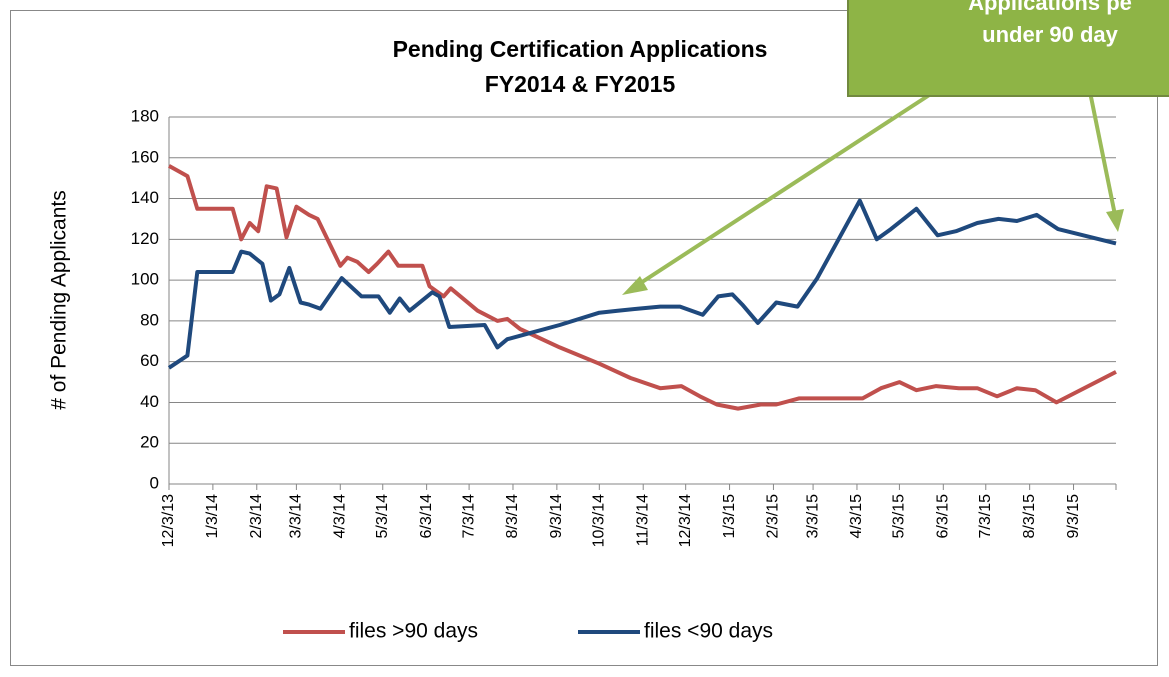  Describe the element at coordinates (149, 319) in the screenshot. I see `y-tick-label: 80` at that location.